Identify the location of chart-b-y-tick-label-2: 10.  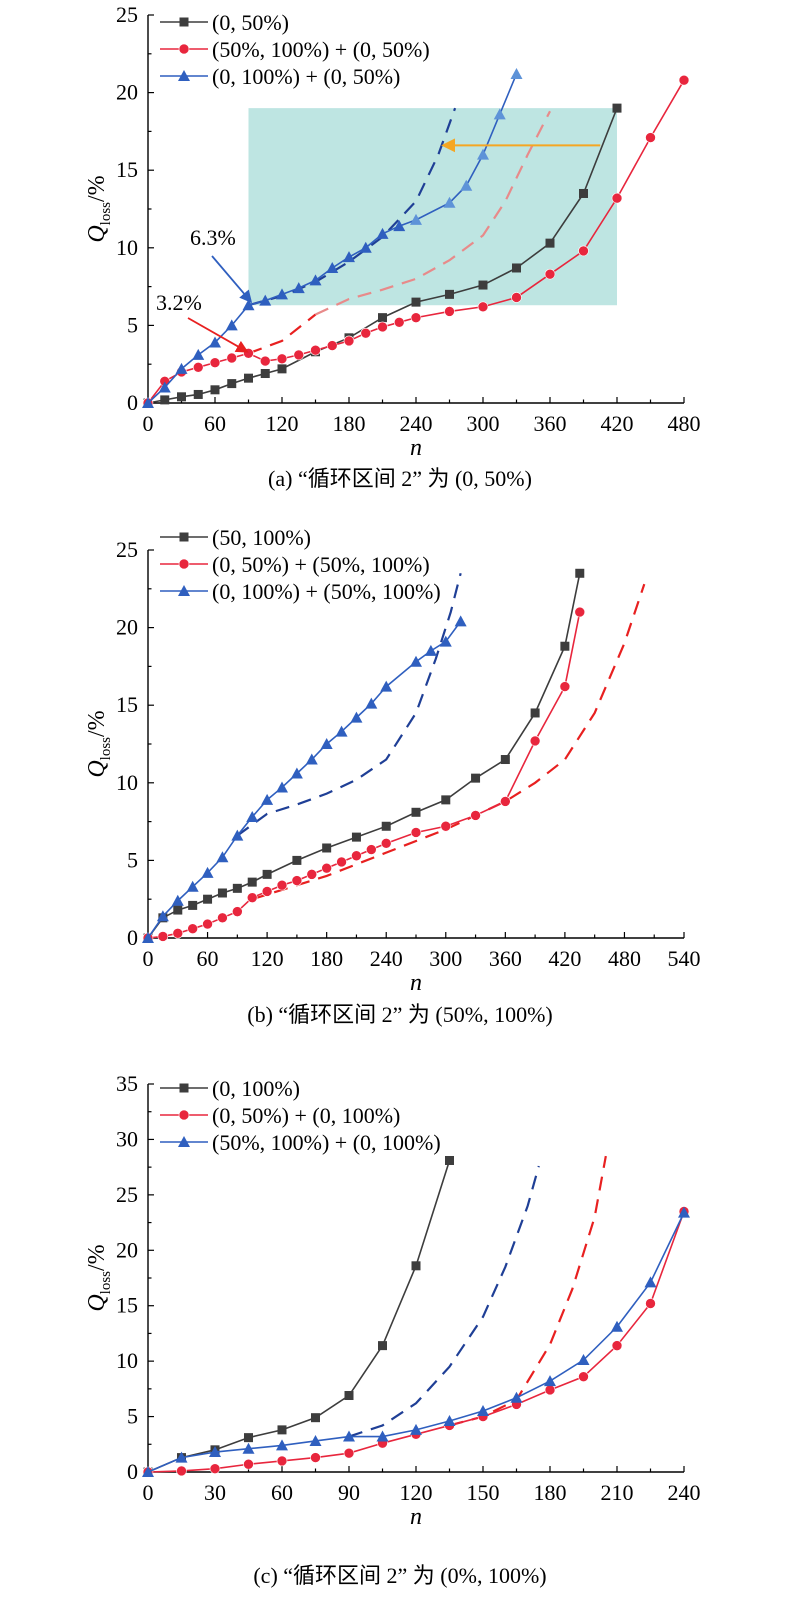
(127, 782).